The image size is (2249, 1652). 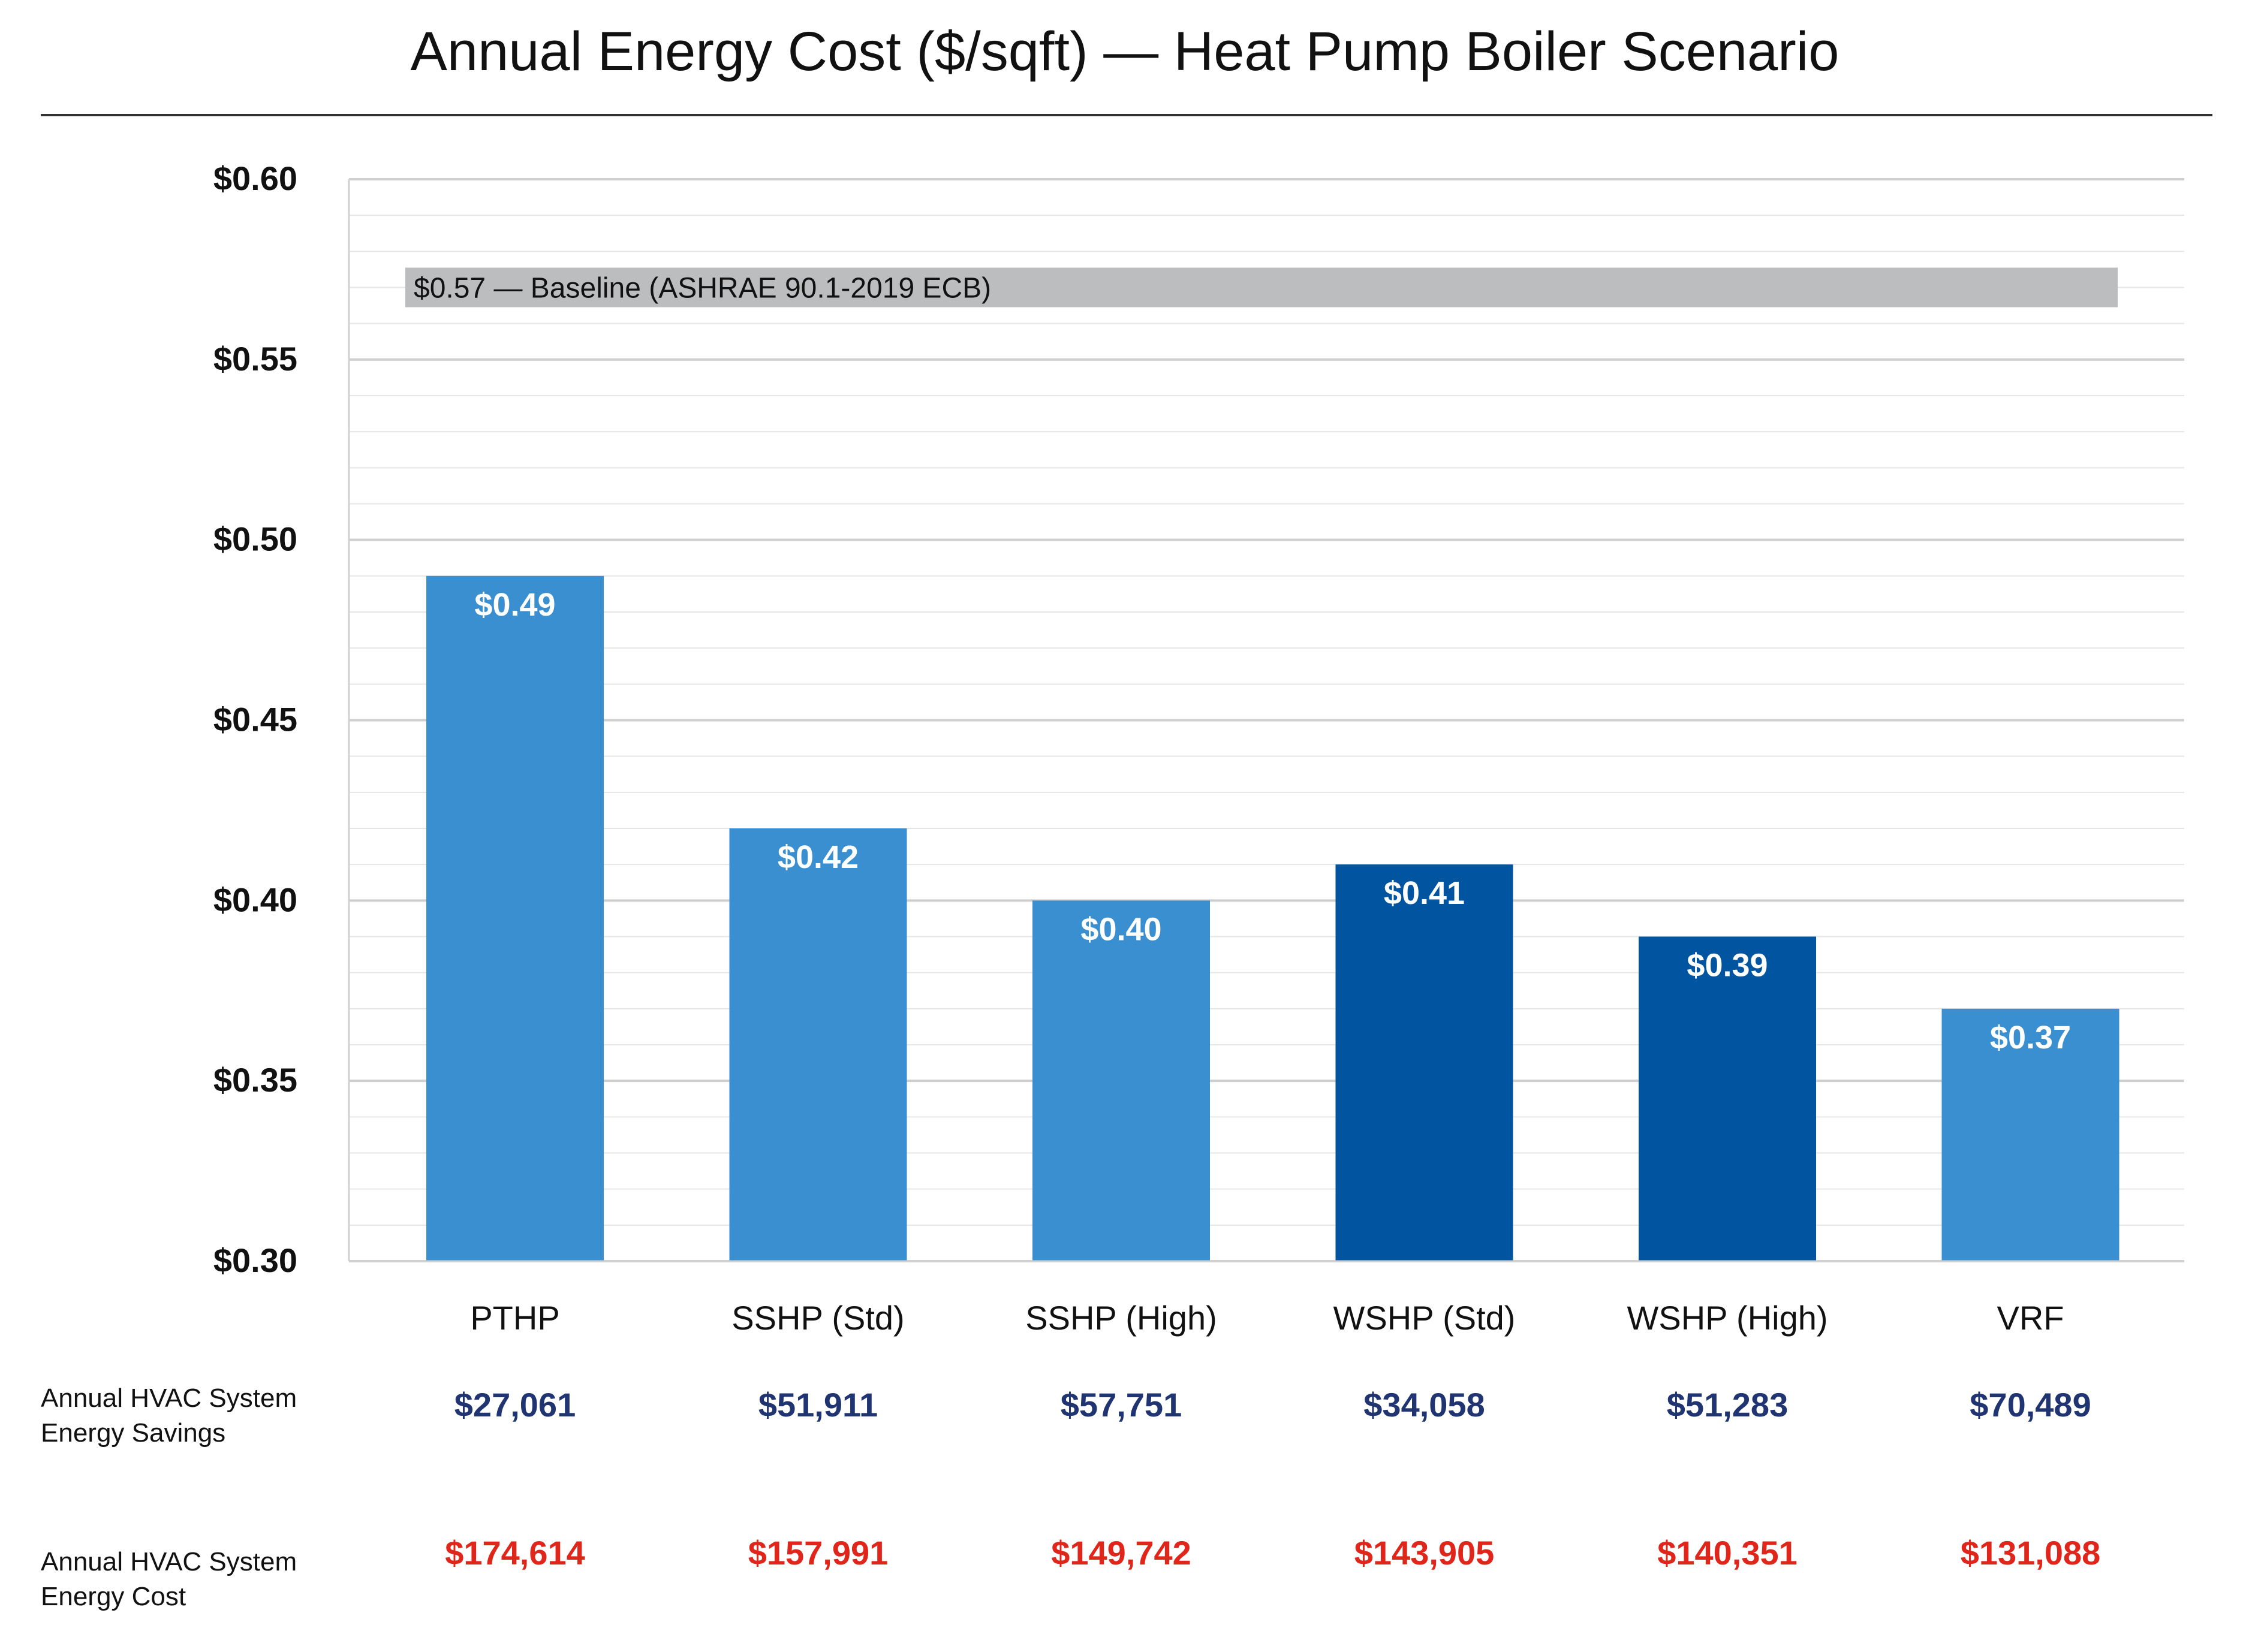 I want to click on y-tick-label: $0.60, so click(x=255, y=178).